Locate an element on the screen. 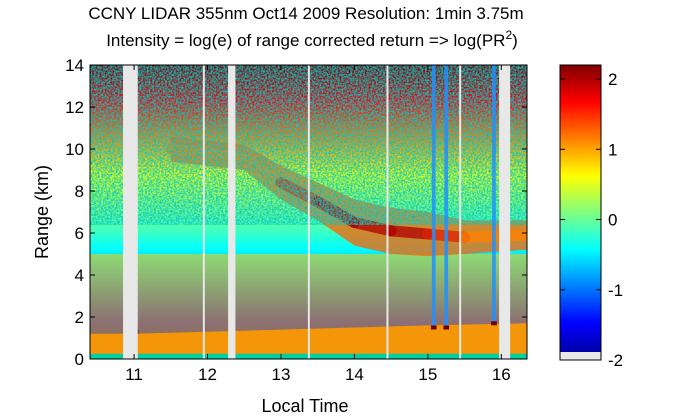 This screenshot has height=420, width=700. x-tick-label: 15 is located at coordinates (427, 374).